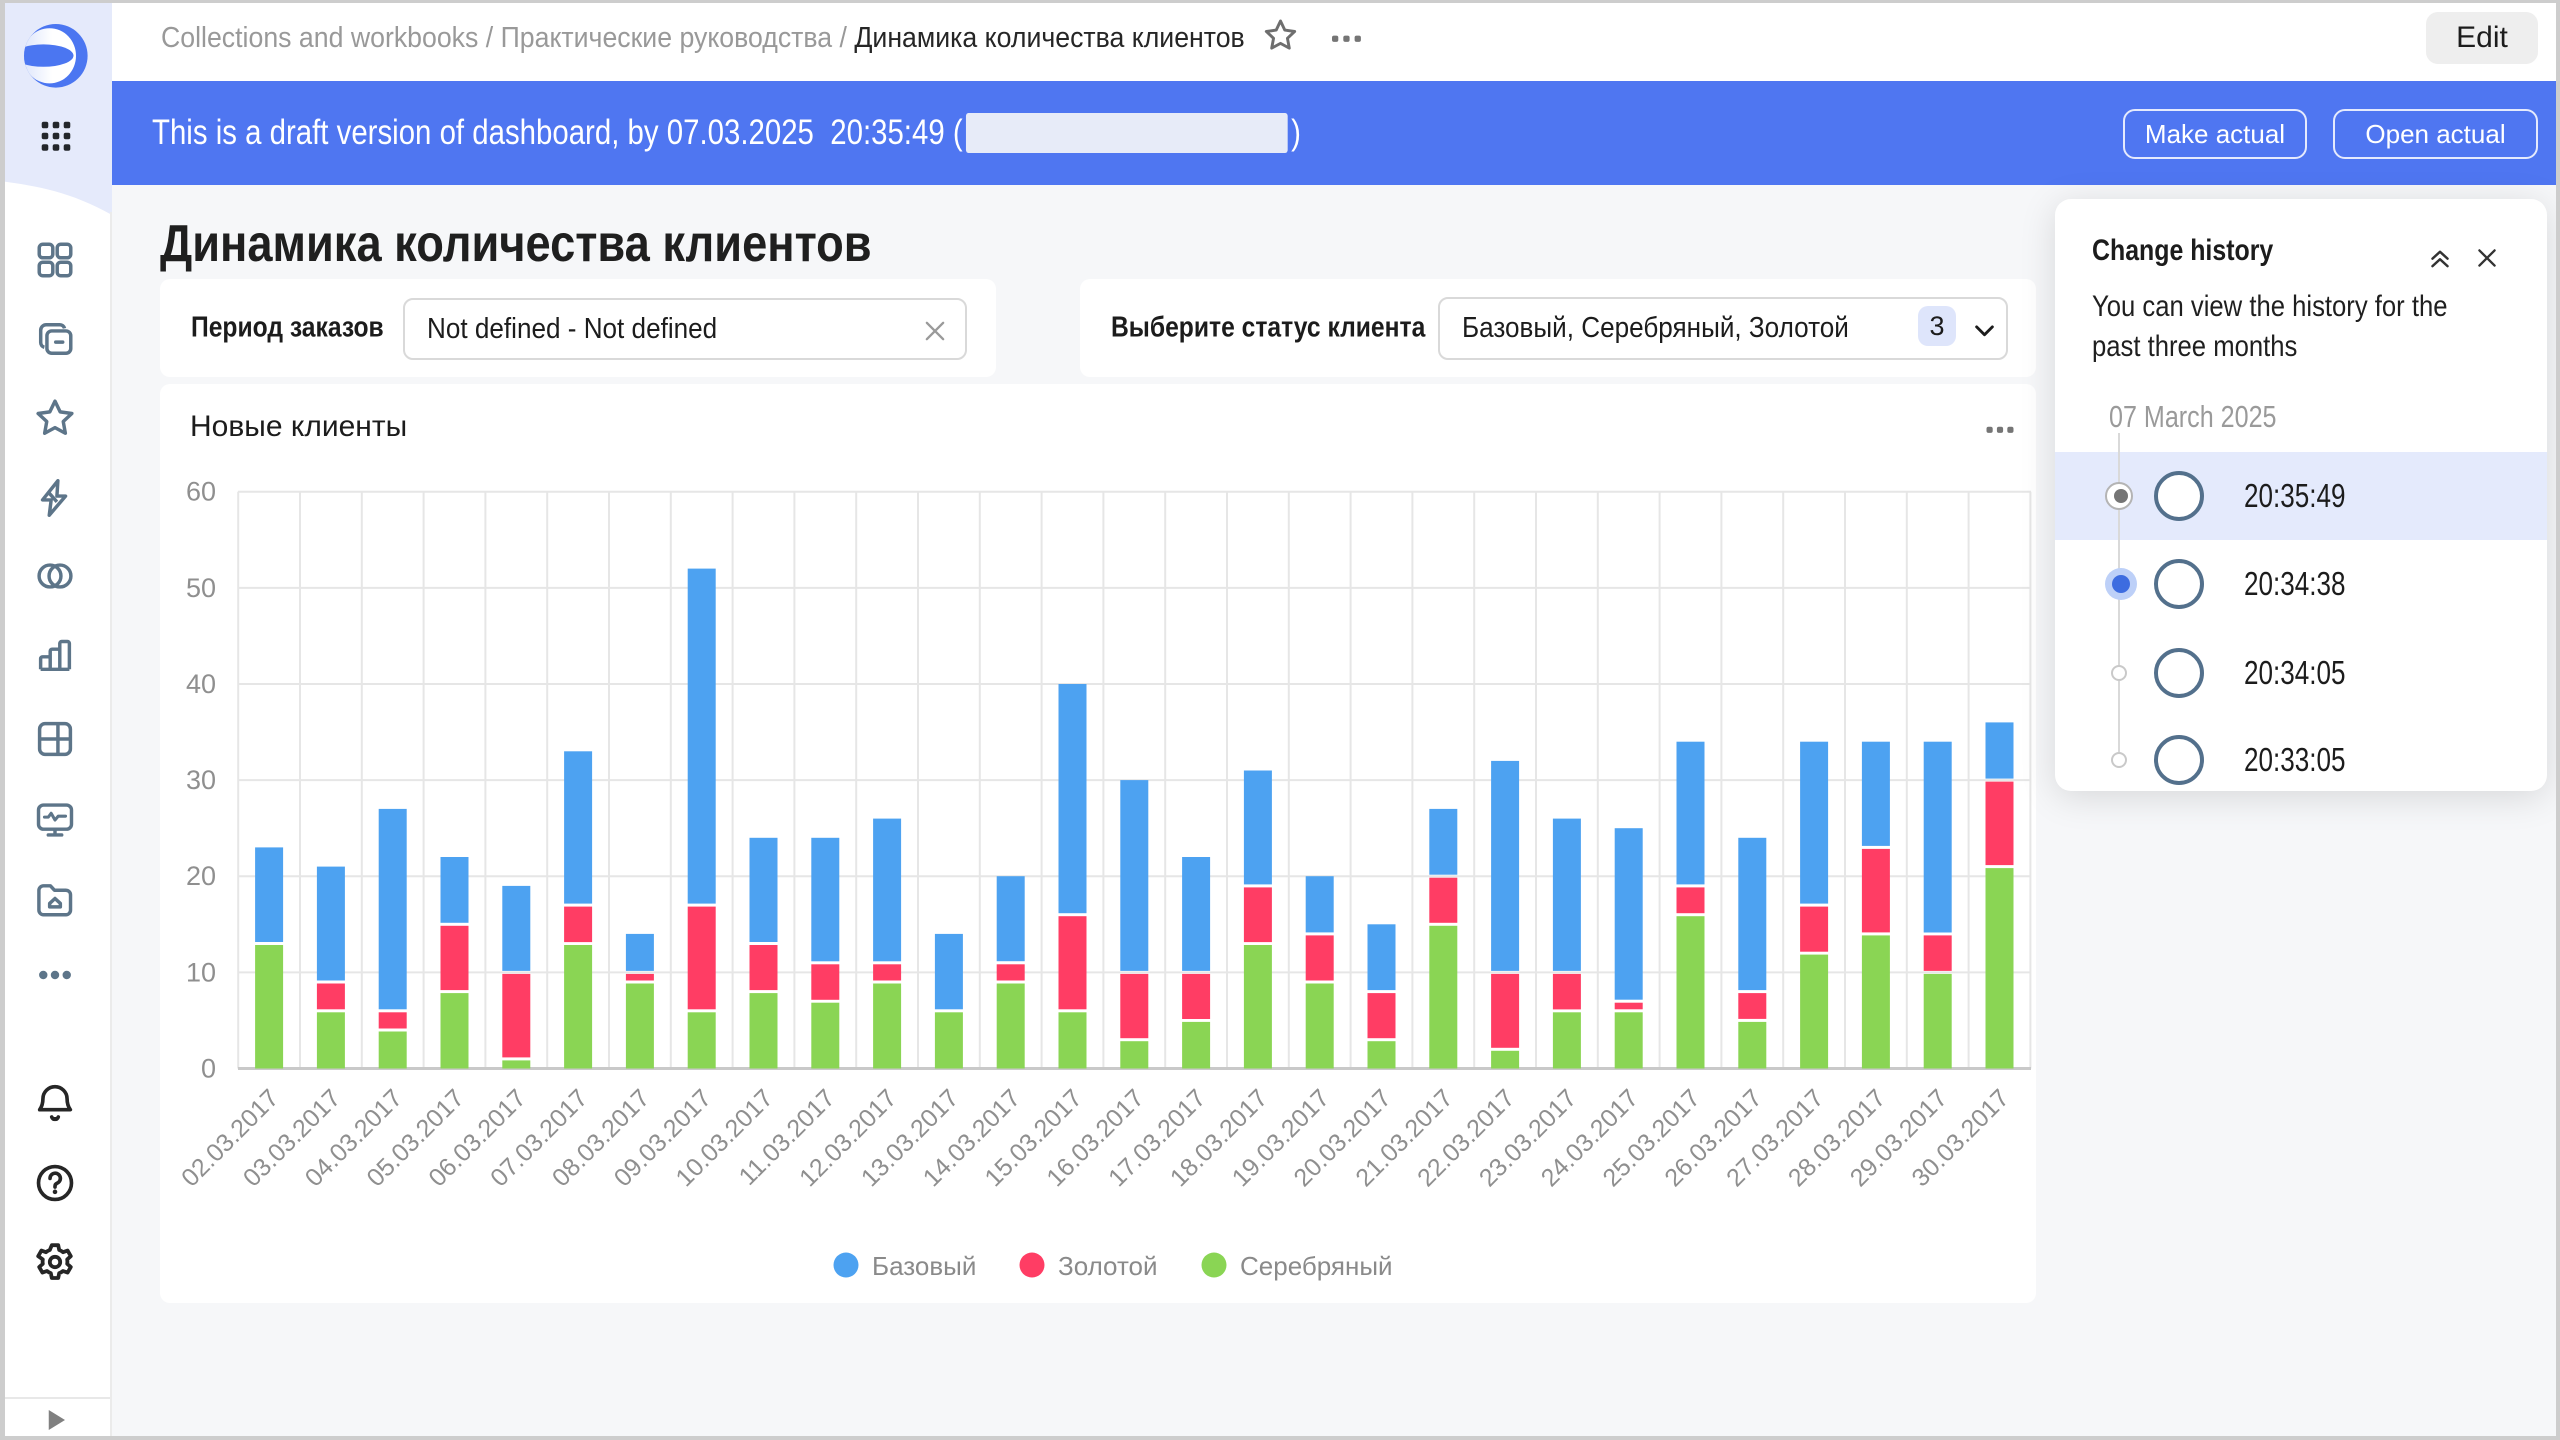 The width and height of the screenshot is (2560, 1440). What do you see at coordinates (201, 876) in the screenshot?
I see `svg-text: 20` at bounding box center [201, 876].